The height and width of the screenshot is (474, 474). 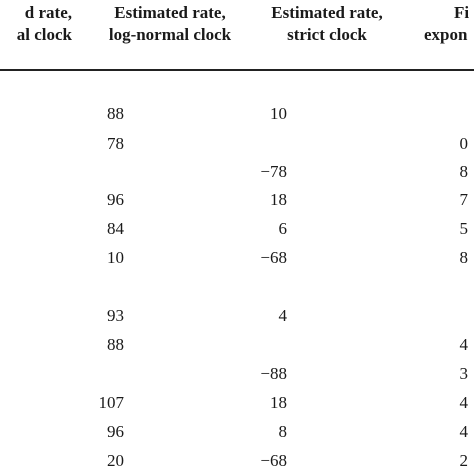 What do you see at coordinates (115, 315) in the screenshot?
I see `table-cell: 93` at bounding box center [115, 315].